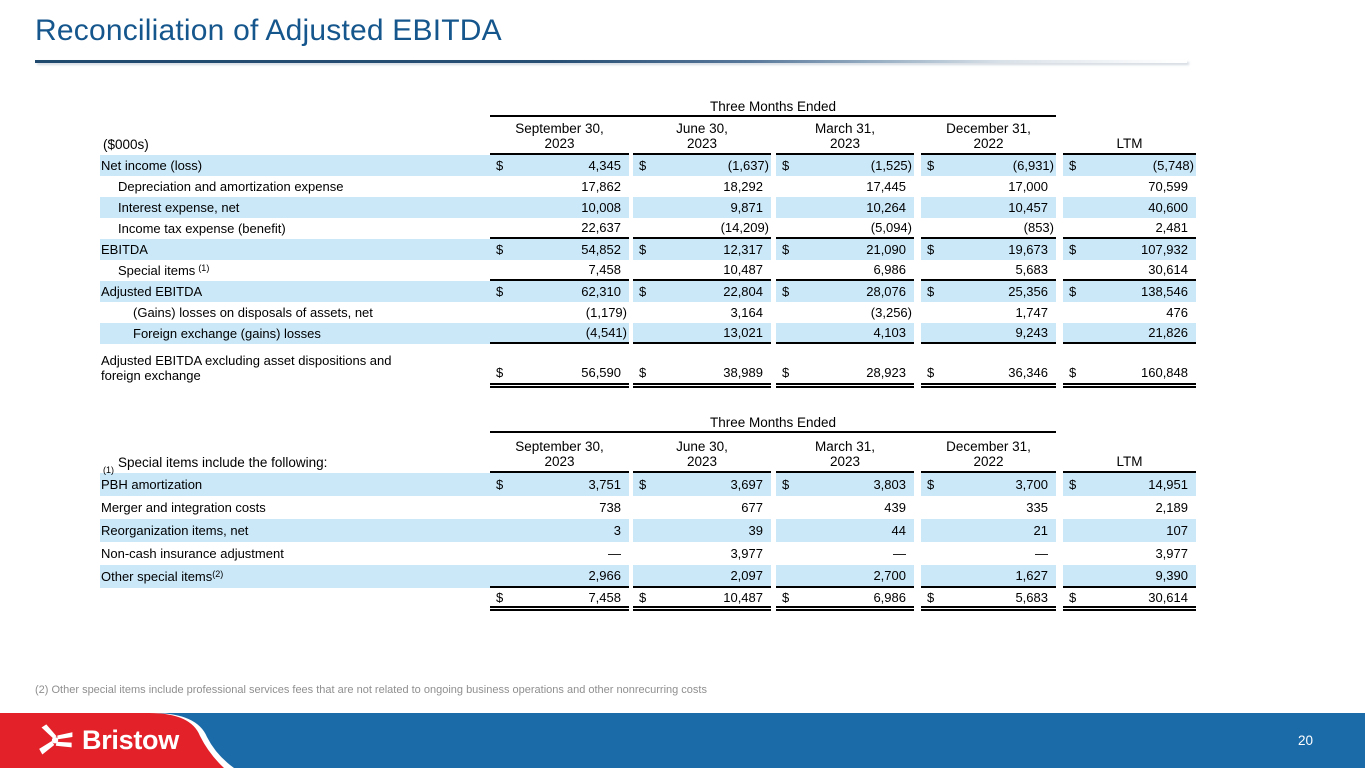  What do you see at coordinates (610, 507) in the screenshot?
I see `cell-value: 738` at bounding box center [610, 507].